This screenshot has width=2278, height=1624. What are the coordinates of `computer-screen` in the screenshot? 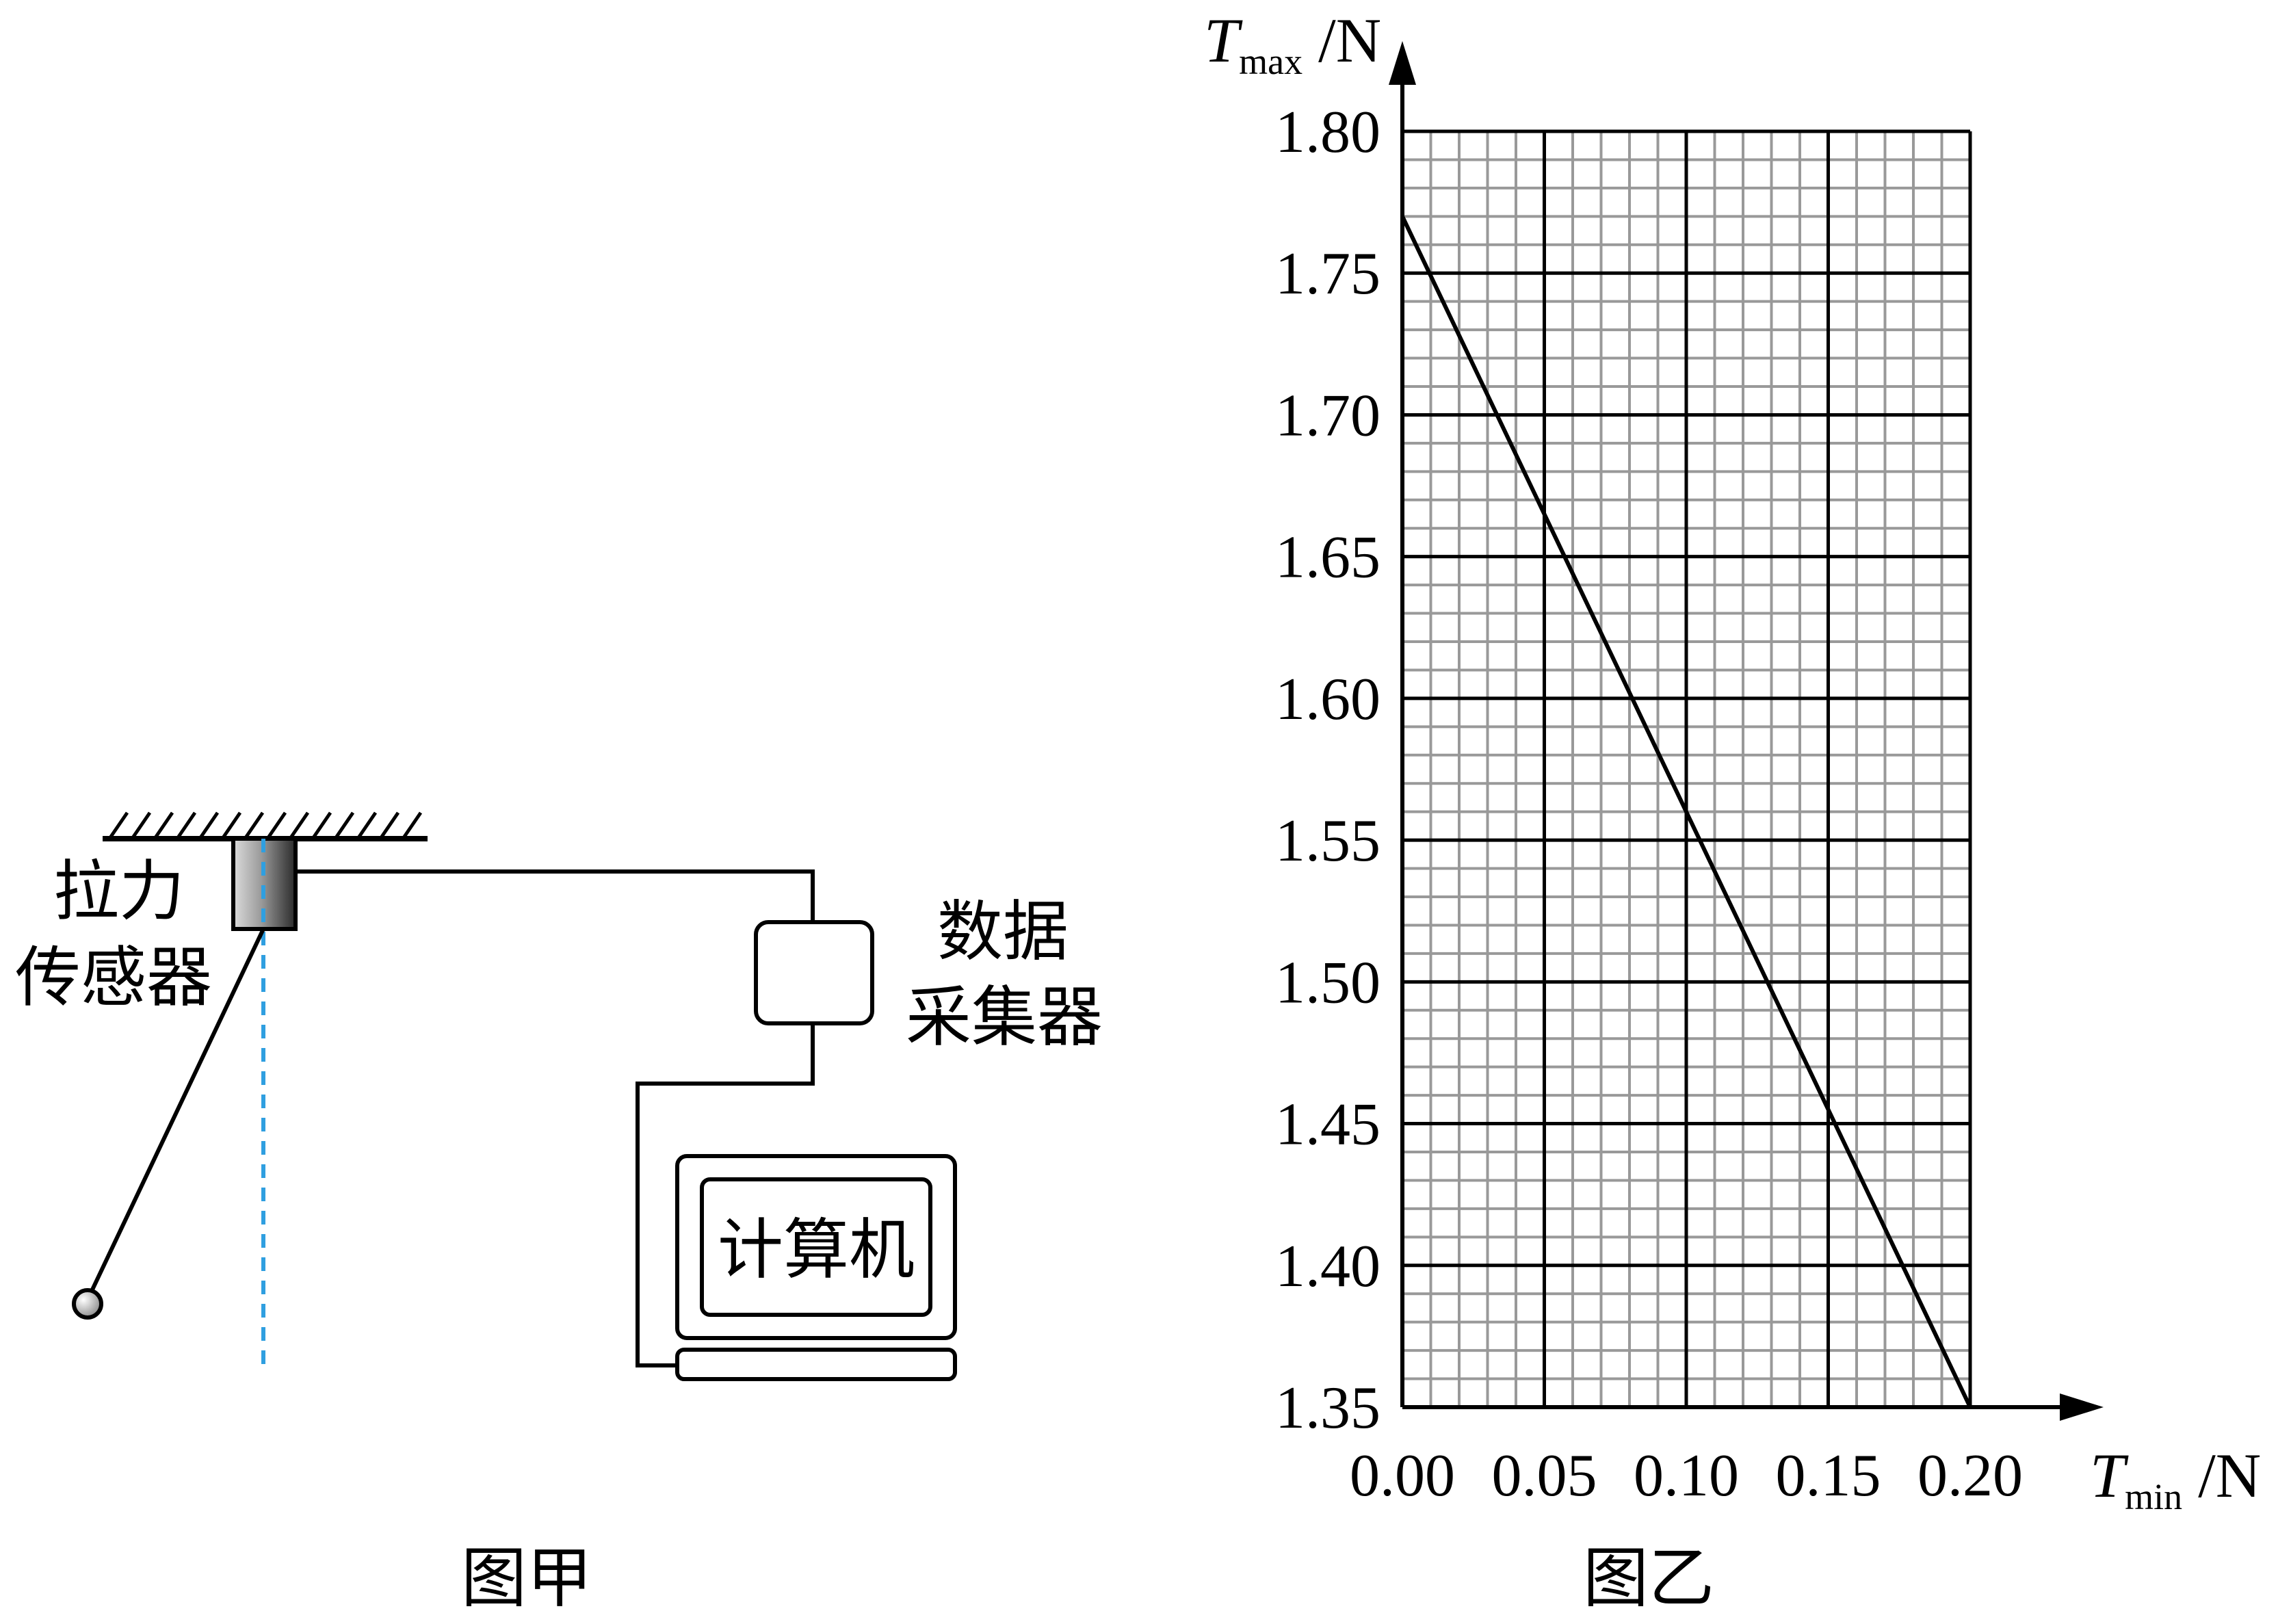 It's located at (816, 1247).